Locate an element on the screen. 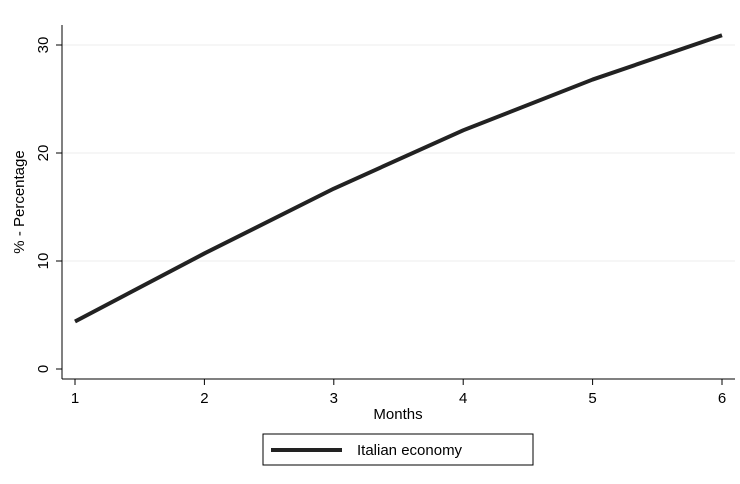 This screenshot has height=484, width=740. x-axis-ticks: 1 2 3 4 5 6 is located at coordinates (398, 393).